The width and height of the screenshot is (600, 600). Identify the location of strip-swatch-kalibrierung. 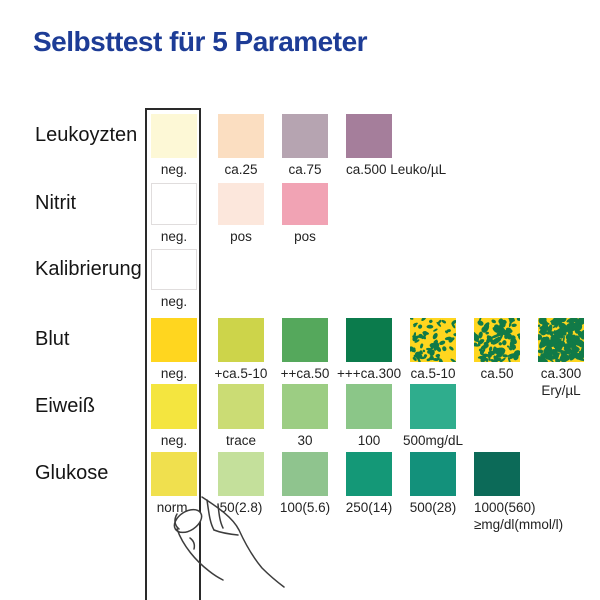
(174, 269).